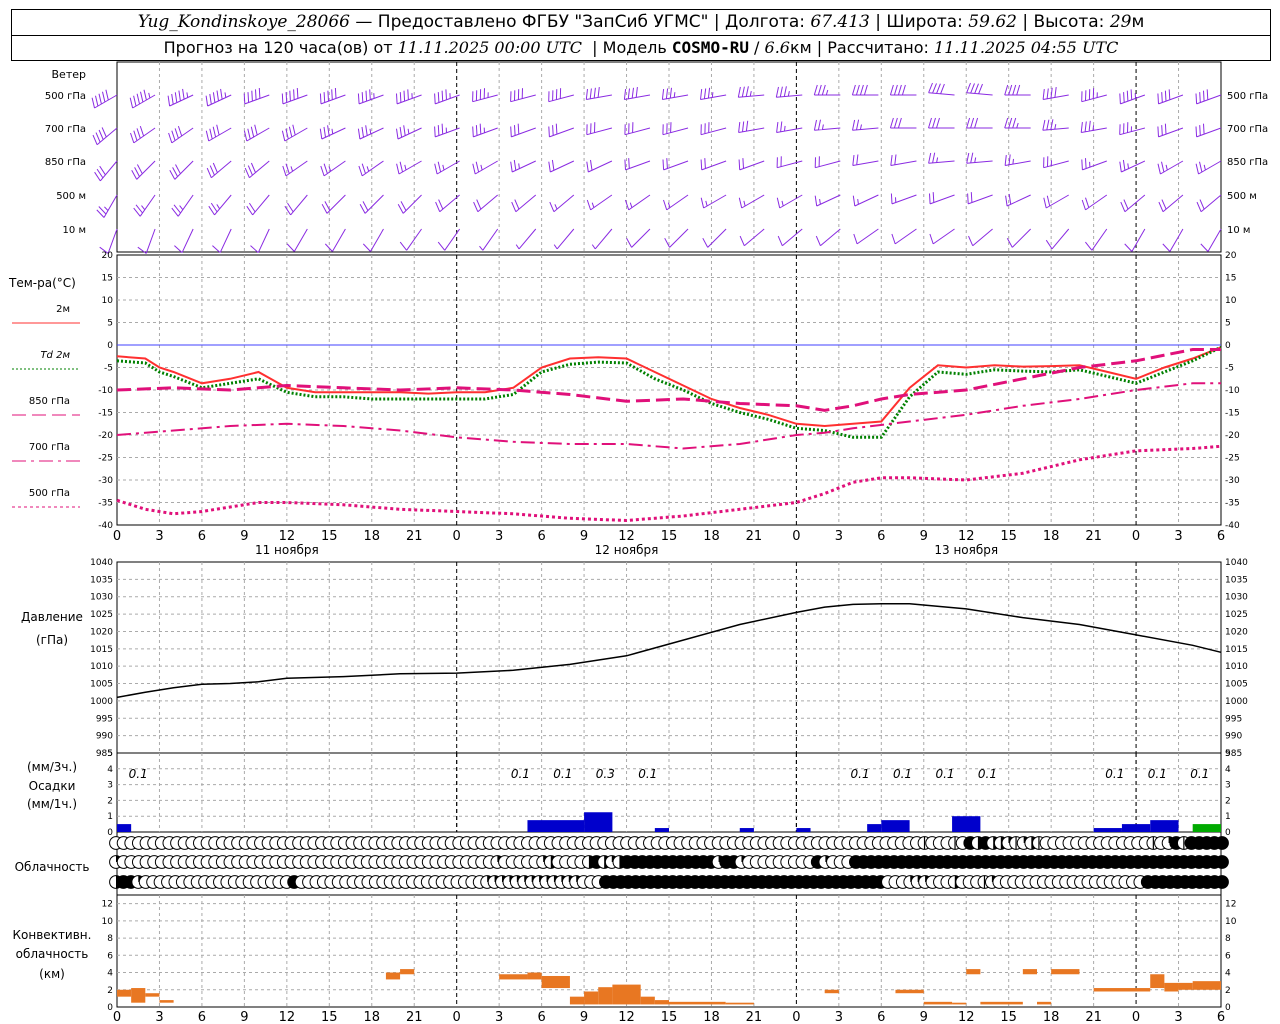 The height and width of the screenshot is (1024, 1280). What do you see at coordinates (1222, 843) in the screenshot?
I see `cloud-circle` at bounding box center [1222, 843].